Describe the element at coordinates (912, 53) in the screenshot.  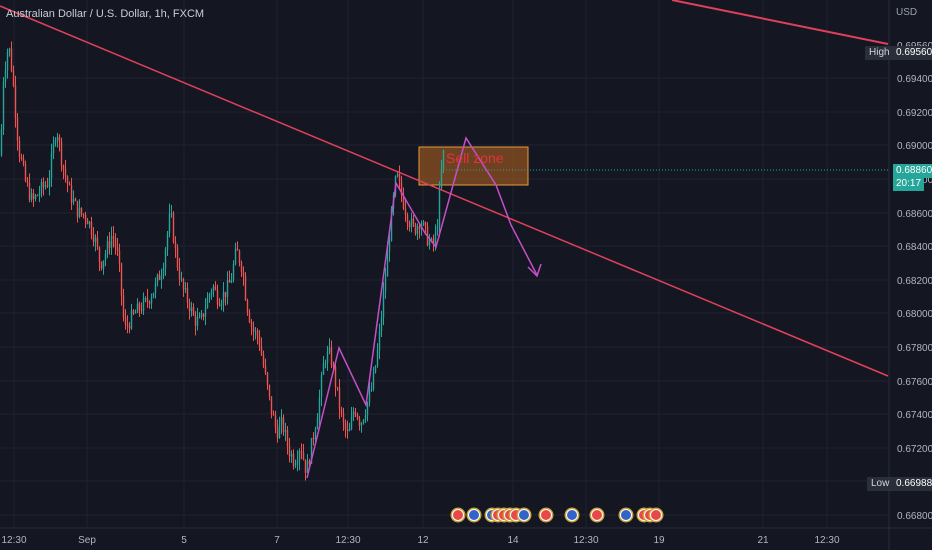
I see `high-value-tag: 0.69560` at that location.